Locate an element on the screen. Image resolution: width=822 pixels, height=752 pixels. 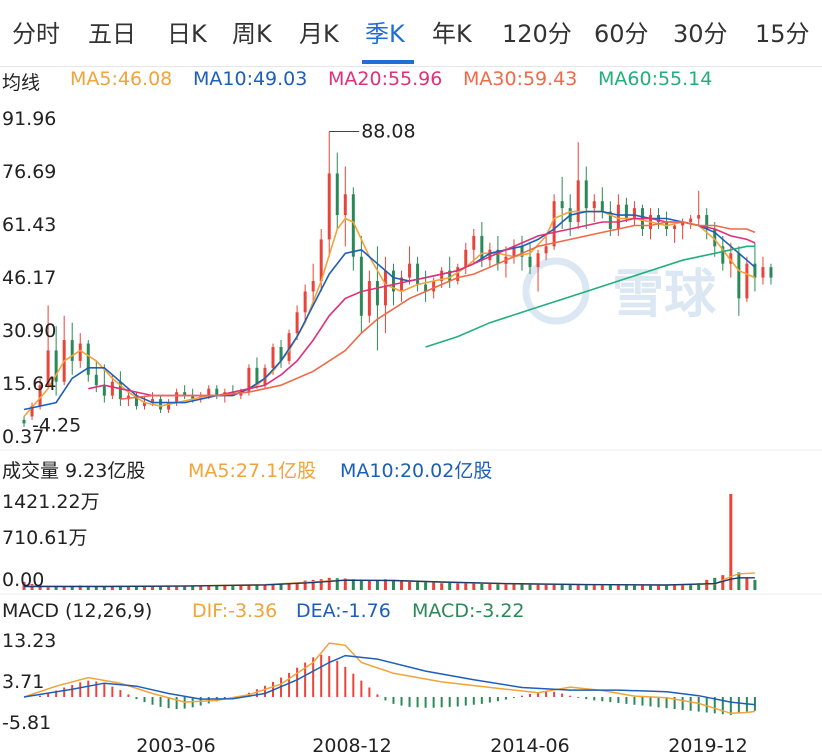
active-tab-indicator is located at coordinates (388, 62).